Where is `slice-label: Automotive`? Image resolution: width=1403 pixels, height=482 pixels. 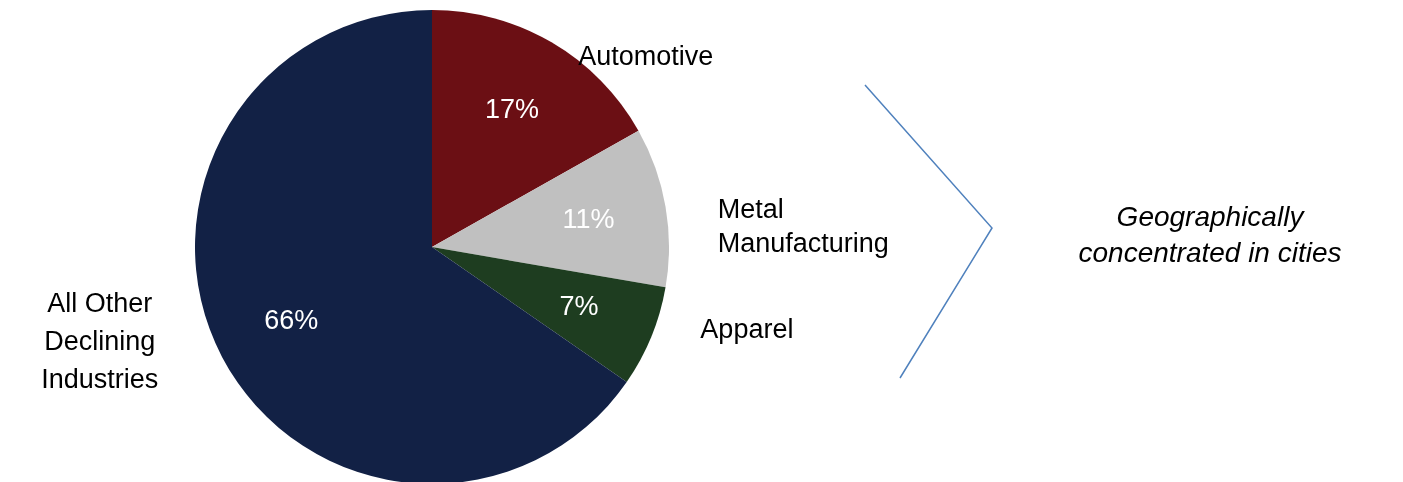
slice-label: Automotive is located at coordinates (646, 56).